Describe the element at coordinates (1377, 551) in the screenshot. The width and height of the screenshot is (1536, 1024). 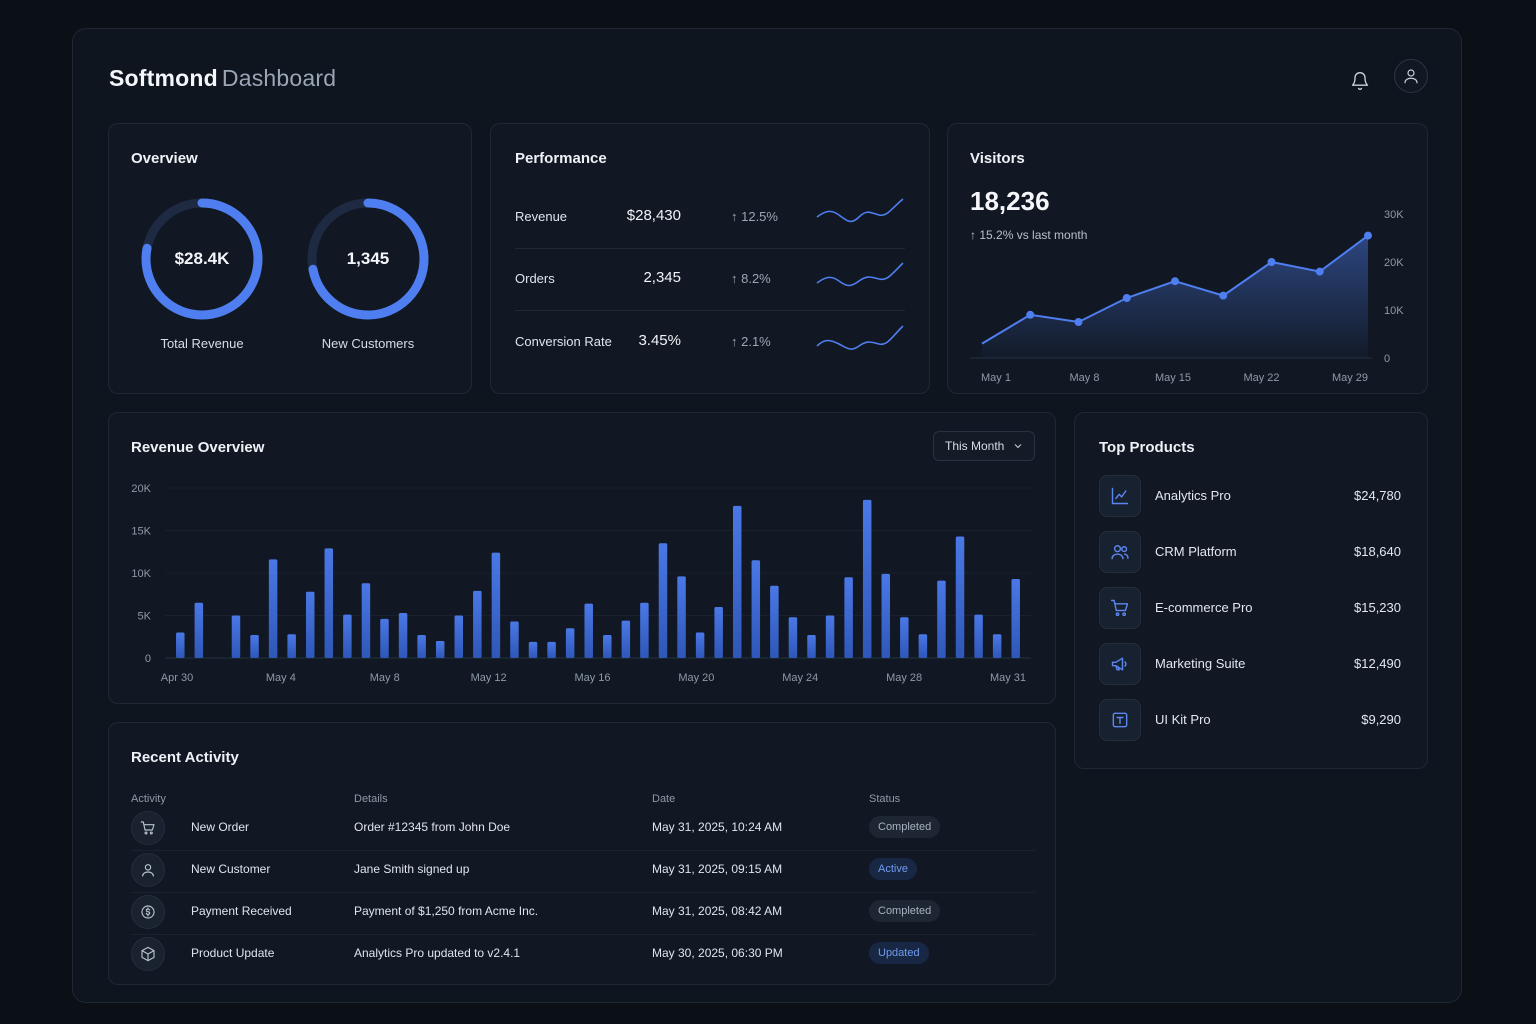
I see `product-value: $18,640` at that location.